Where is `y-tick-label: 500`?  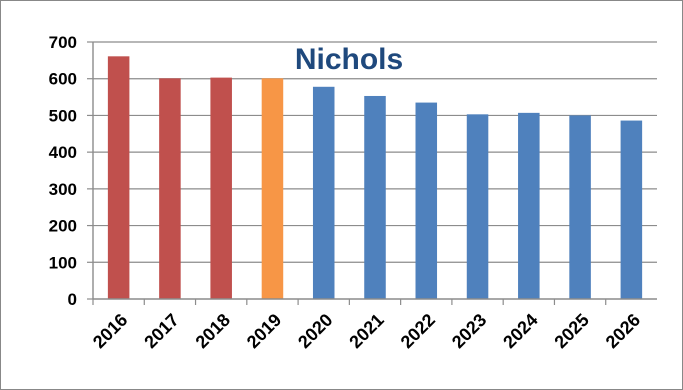 y-tick-label: 500 is located at coordinates (63, 115).